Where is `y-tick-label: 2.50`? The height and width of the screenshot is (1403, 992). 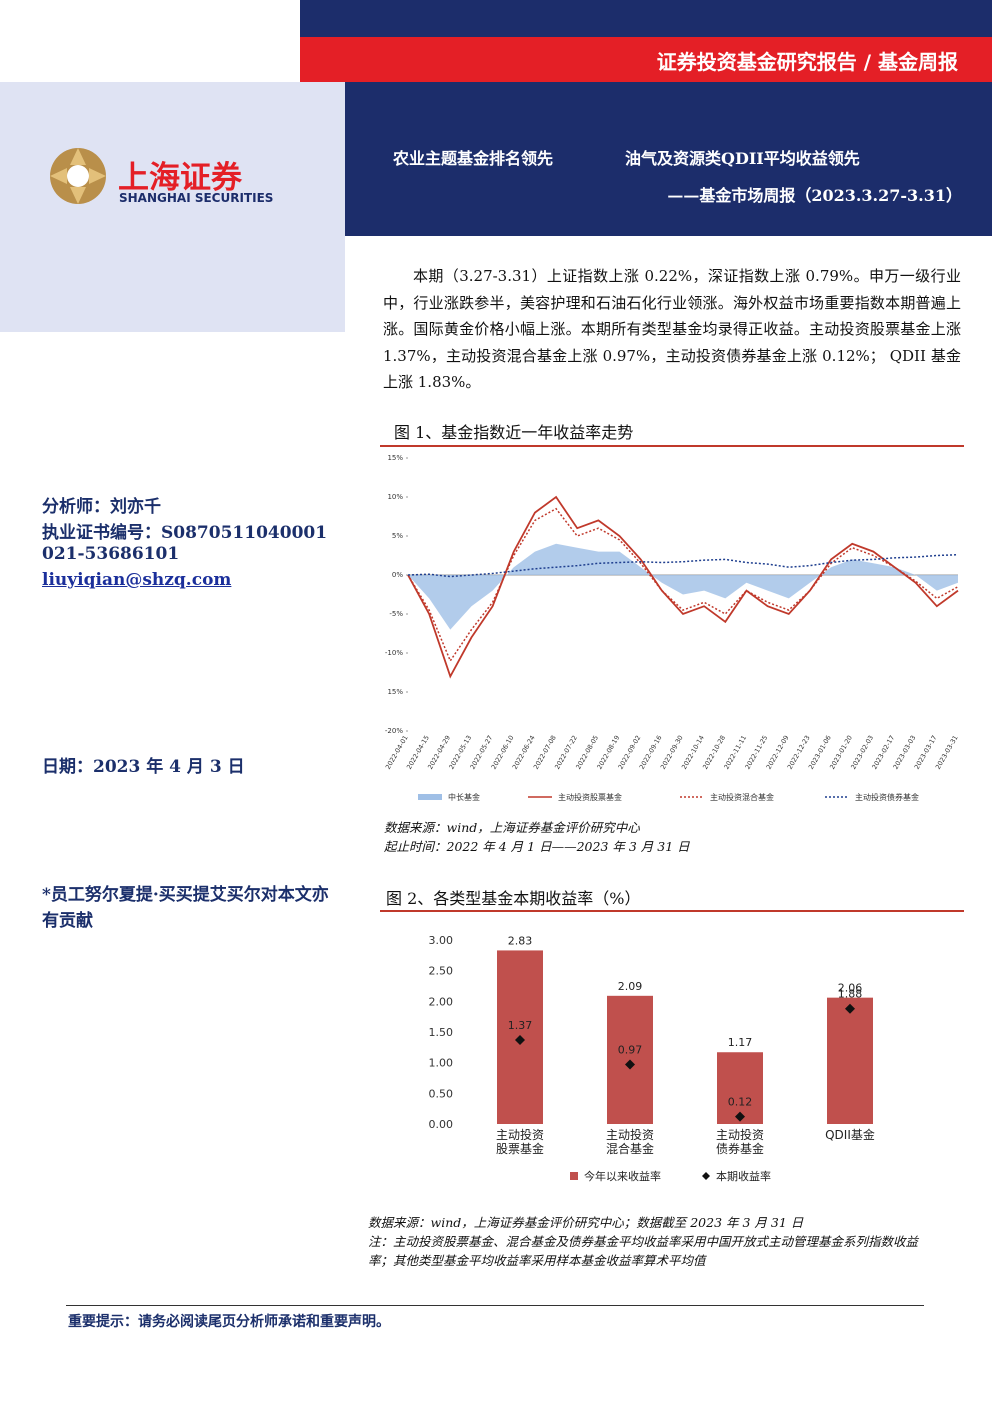
y-tick-label: 2.50 is located at coordinates (441, 971).